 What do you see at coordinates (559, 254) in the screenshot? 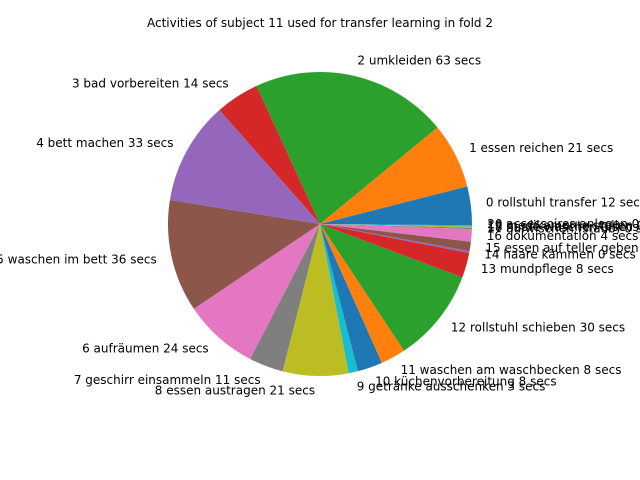
I see `pie-label-14: 14 haare kämmen 0 secs` at bounding box center [559, 254].